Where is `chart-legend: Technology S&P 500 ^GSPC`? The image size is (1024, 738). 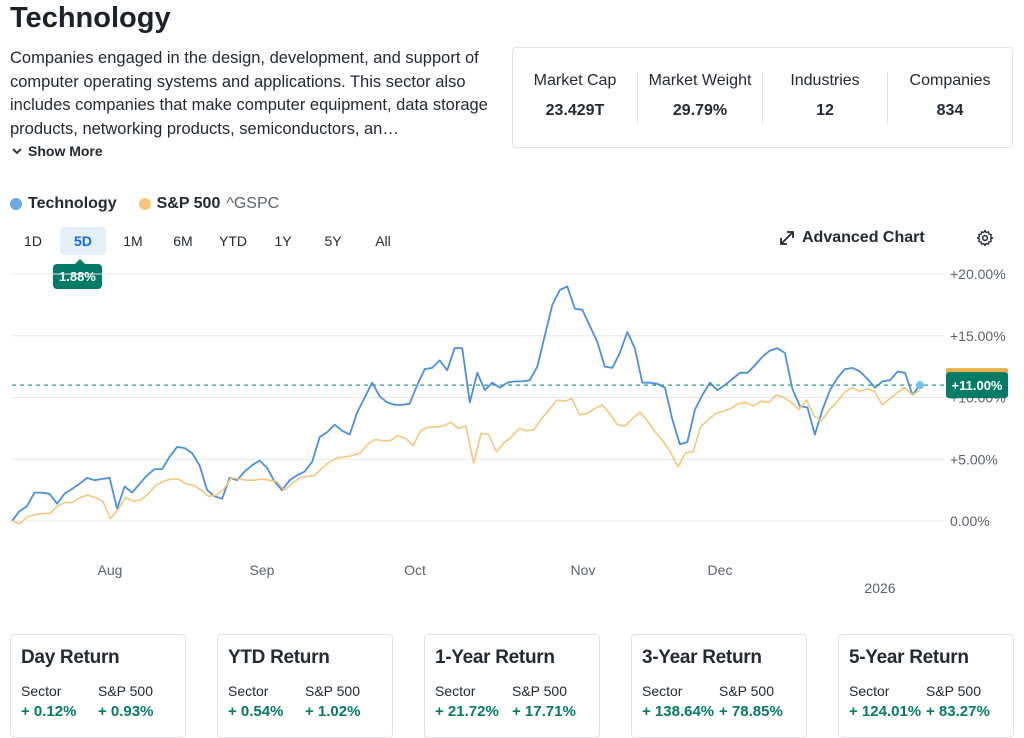
chart-legend: Technology S&P 500 ^GSPC is located at coordinates (155, 204).